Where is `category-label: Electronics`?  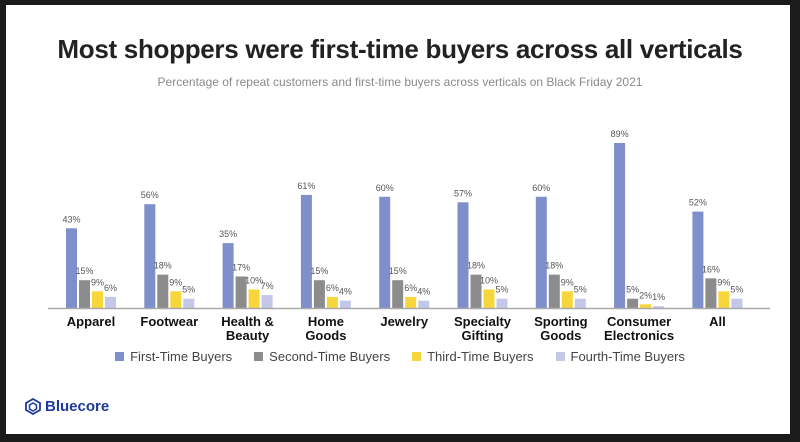
category-label: Electronics is located at coordinates (639, 335).